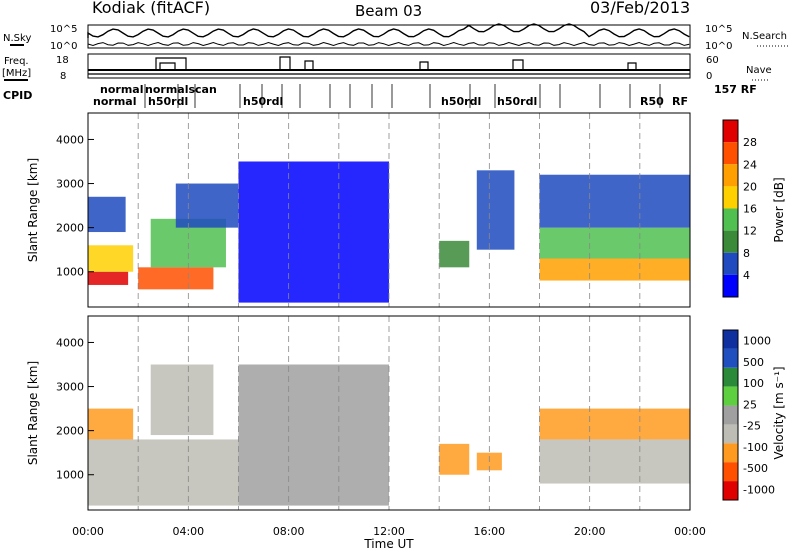 The height and width of the screenshot is (554, 800). Describe the element at coordinates (181, 89) in the screenshot. I see `cpid-normalscan: normalscan` at that location.